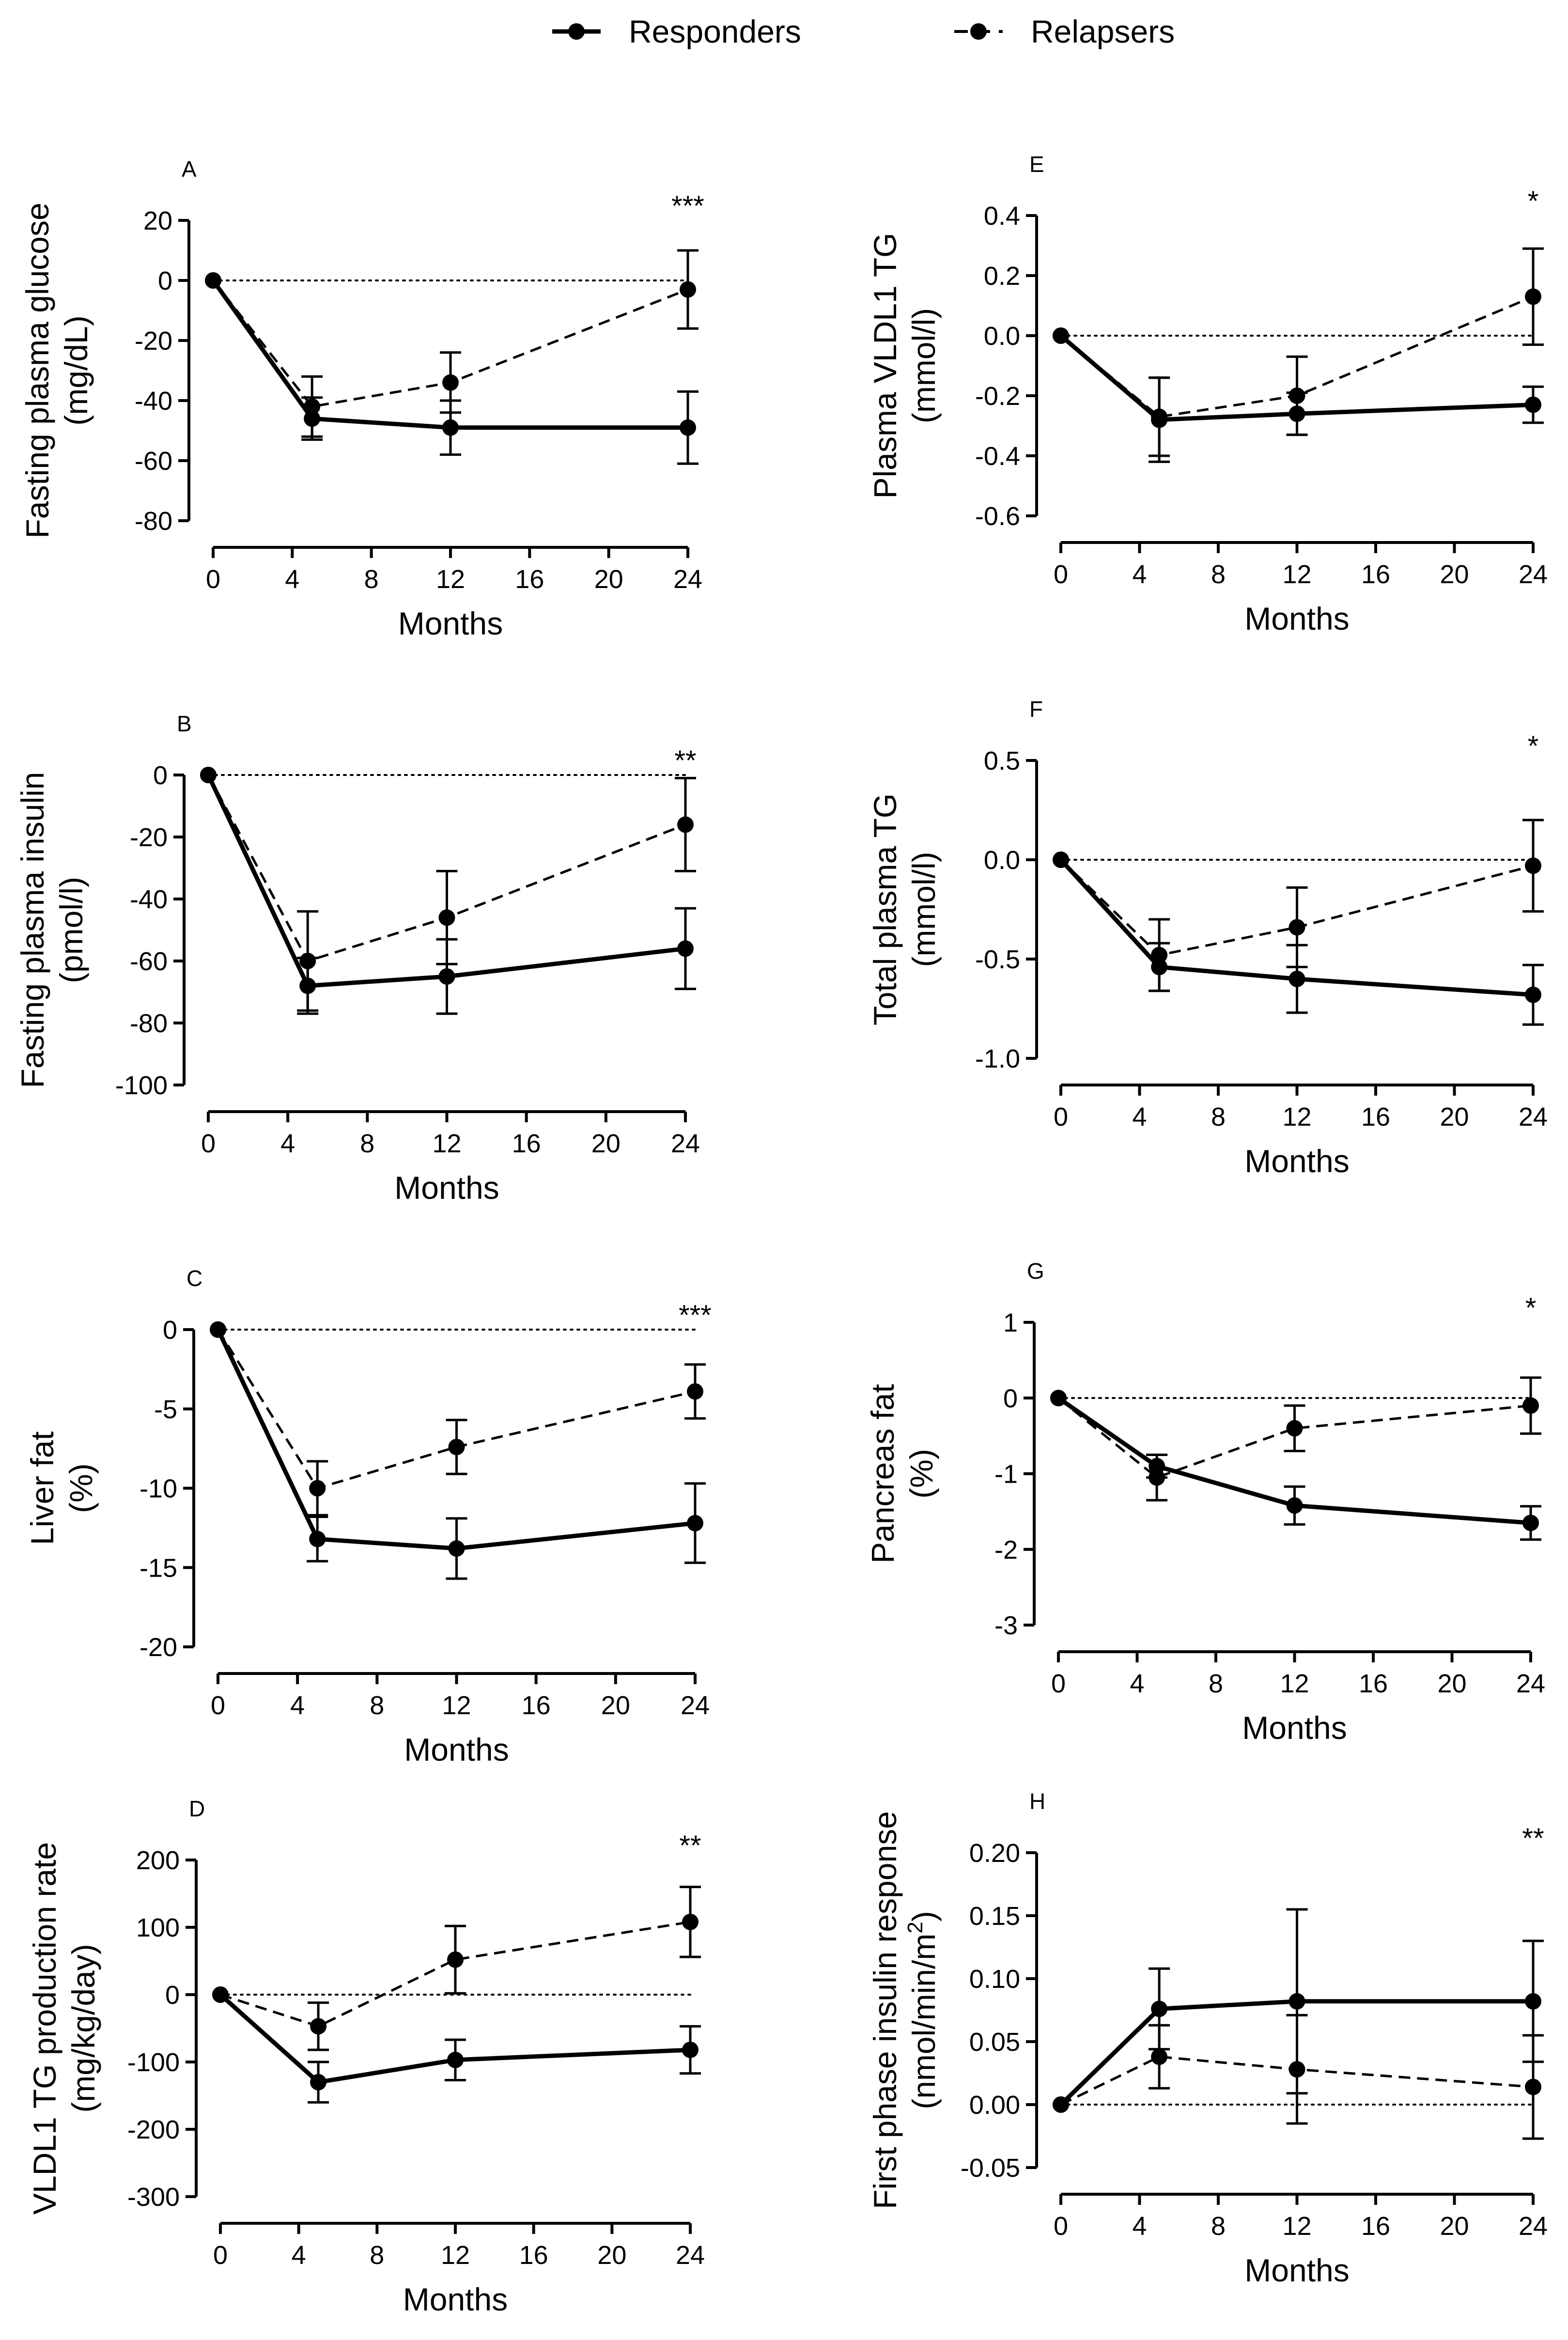 This screenshot has height=2340, width=1568. I want to click on y-tick-label: 100, so click(158, 1927).